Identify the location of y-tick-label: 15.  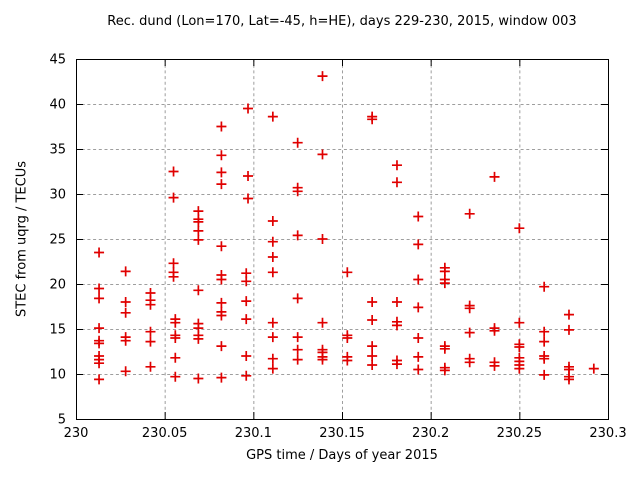
(57, 330).